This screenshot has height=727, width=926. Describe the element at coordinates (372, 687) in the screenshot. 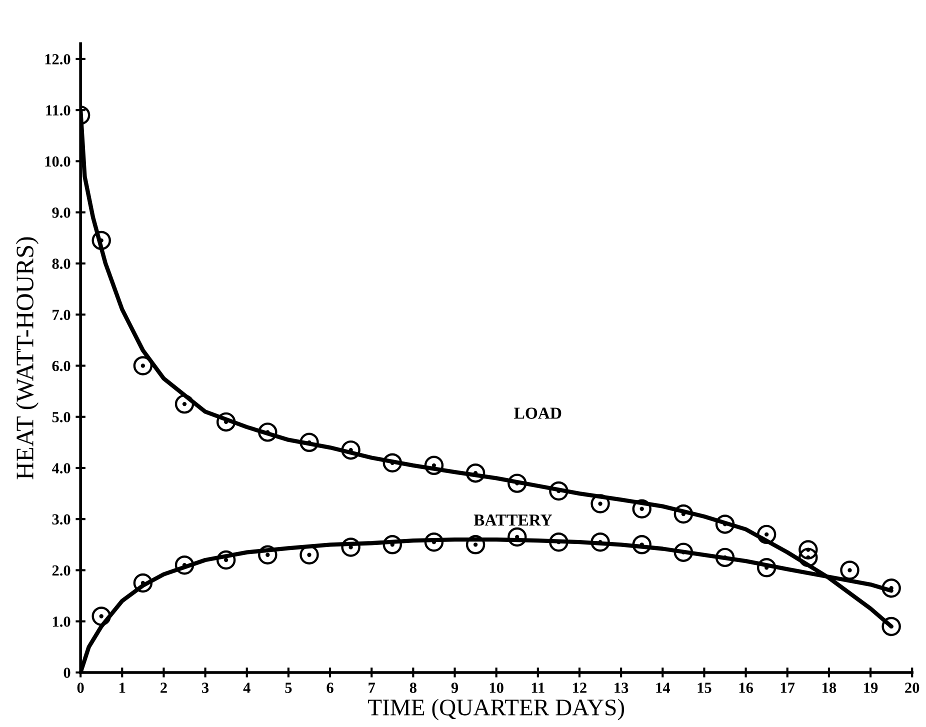

I see `x-tick-label: 7` at that location.